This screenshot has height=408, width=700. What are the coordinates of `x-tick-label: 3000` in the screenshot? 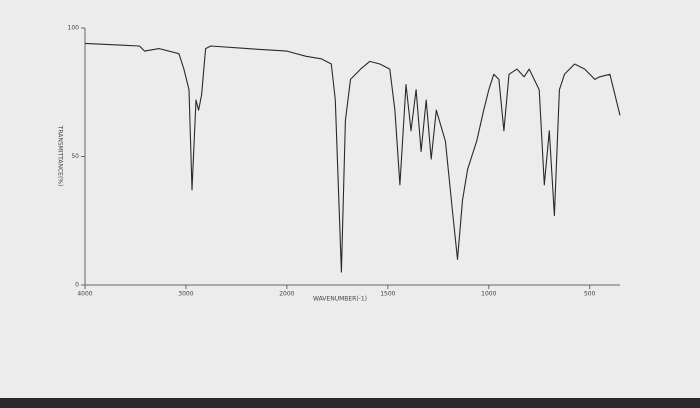 It's located at (185, 294).